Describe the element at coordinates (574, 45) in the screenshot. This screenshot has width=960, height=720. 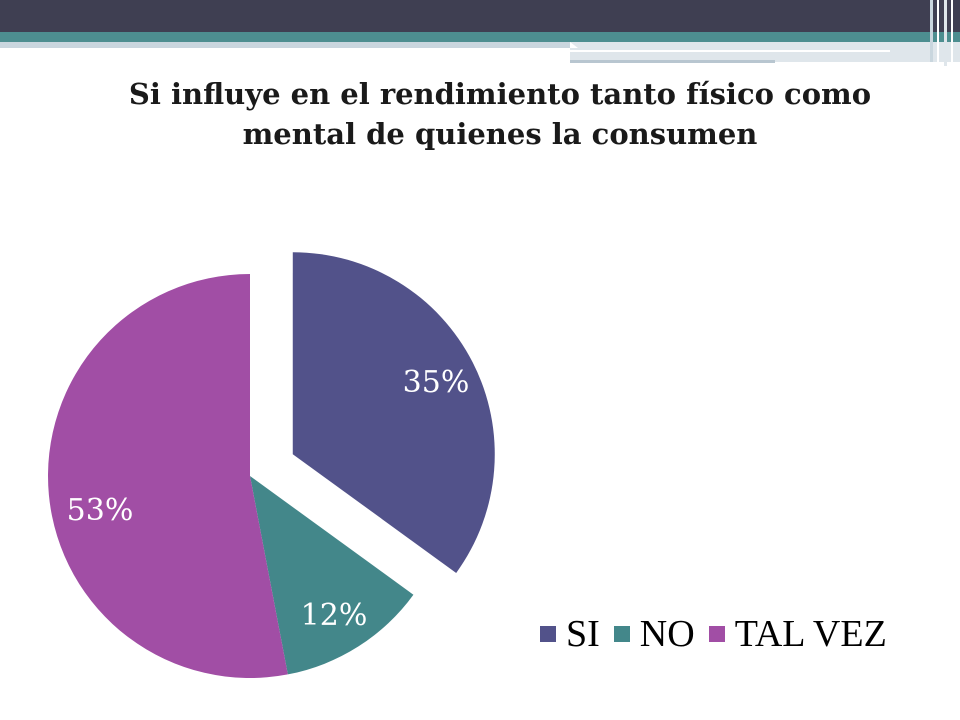
I see `banner-arrow-notch` at that location.